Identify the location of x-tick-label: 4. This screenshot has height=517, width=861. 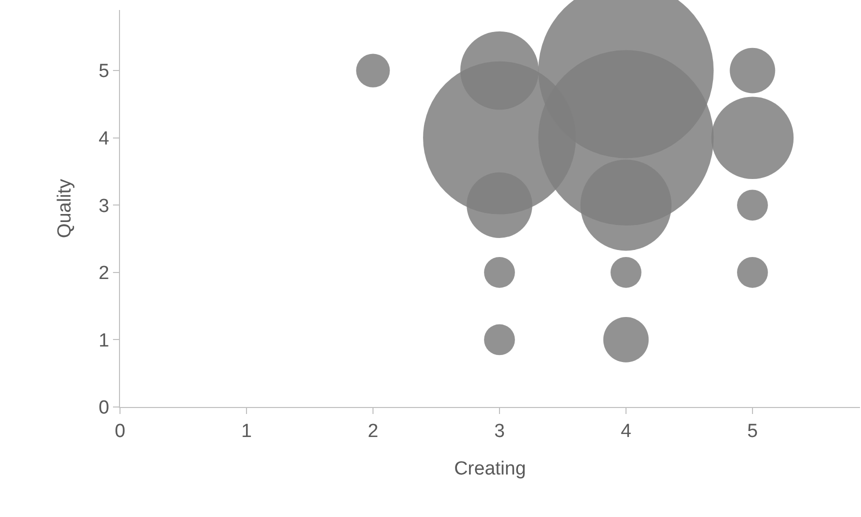
(626, 431).